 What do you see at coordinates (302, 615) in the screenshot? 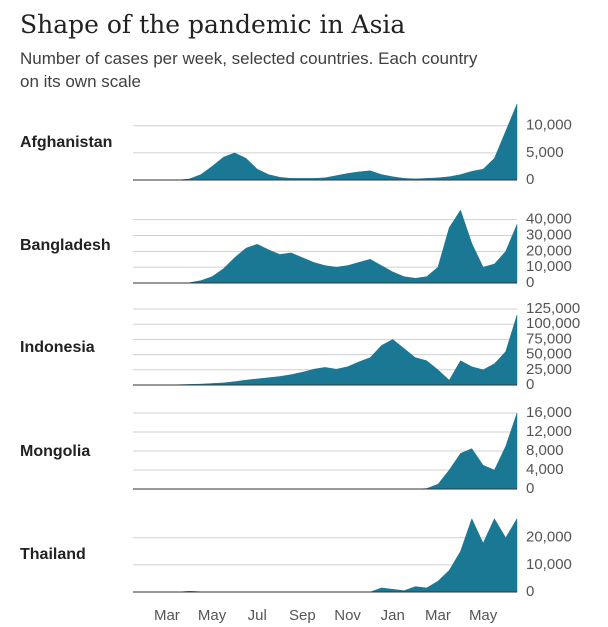
I see `x-tick-label: Sep` at bounding box center [302, 615].